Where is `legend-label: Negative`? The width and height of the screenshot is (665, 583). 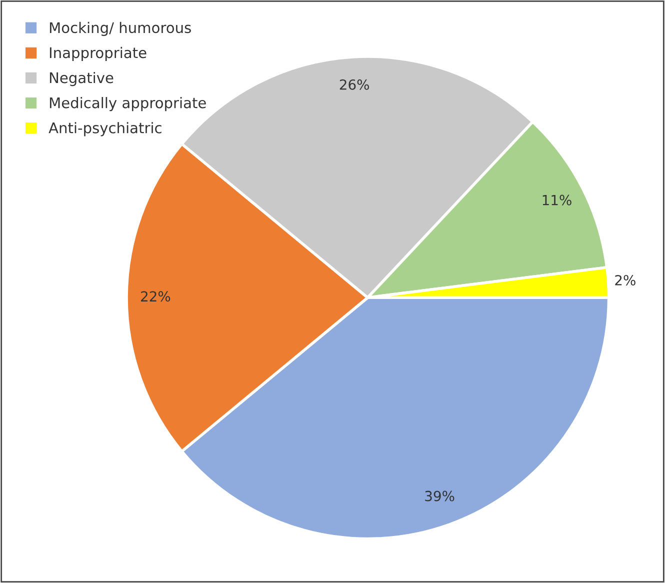
legend-label: Negative is located at coordinates (82, 79).